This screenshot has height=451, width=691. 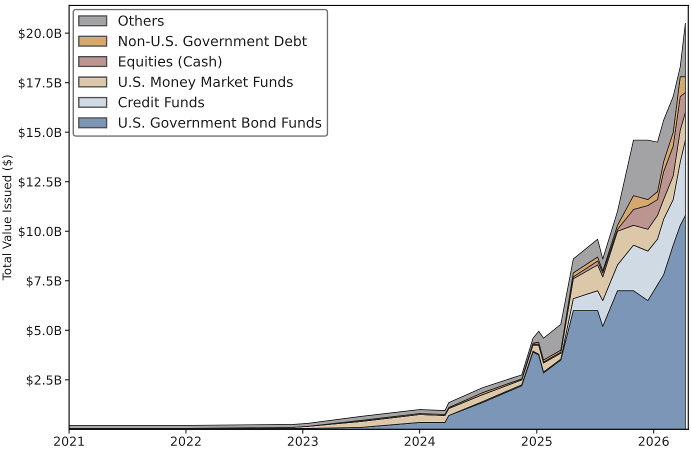 What do you see at coordinates (44, 331) in the screenshot?
I see `y-tick-label: $5.0B` at bounding box center [44, 331].